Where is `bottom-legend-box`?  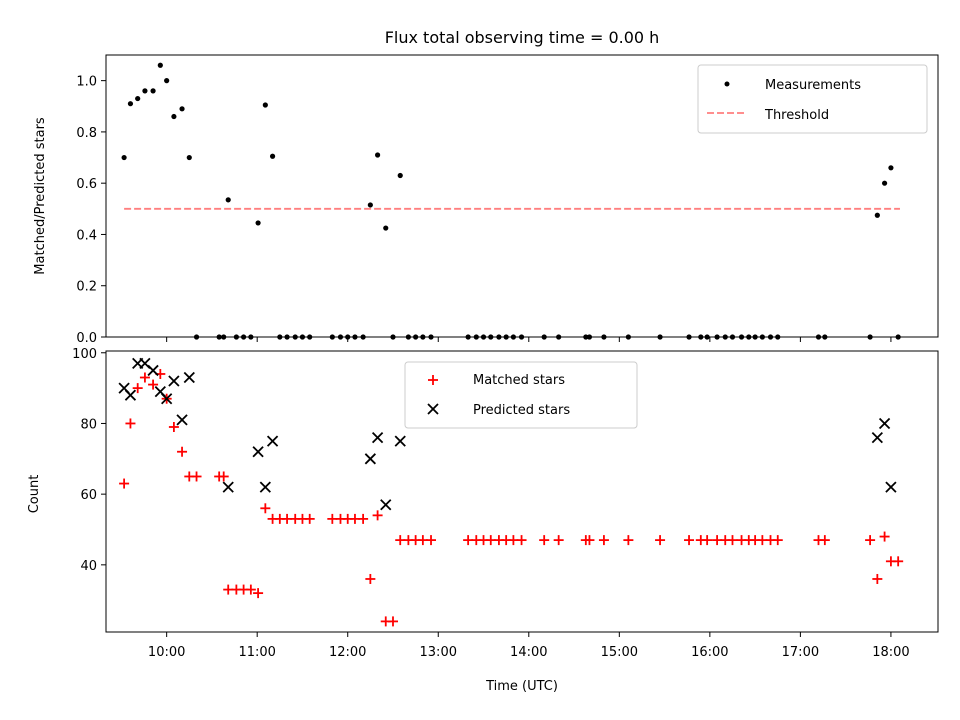
bottom-legend-box is located at coordinates (521, 395).